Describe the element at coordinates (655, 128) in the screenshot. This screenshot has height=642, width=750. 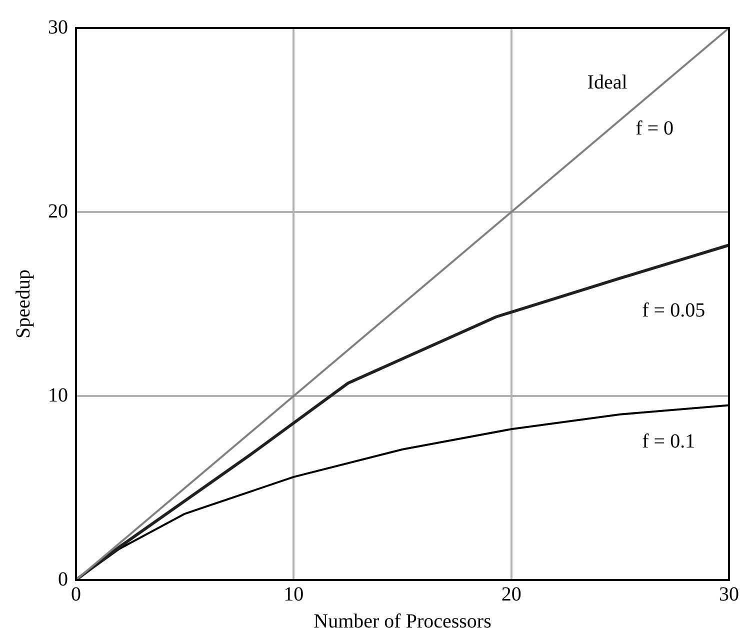
I see `annotation: f = 0` at that location.